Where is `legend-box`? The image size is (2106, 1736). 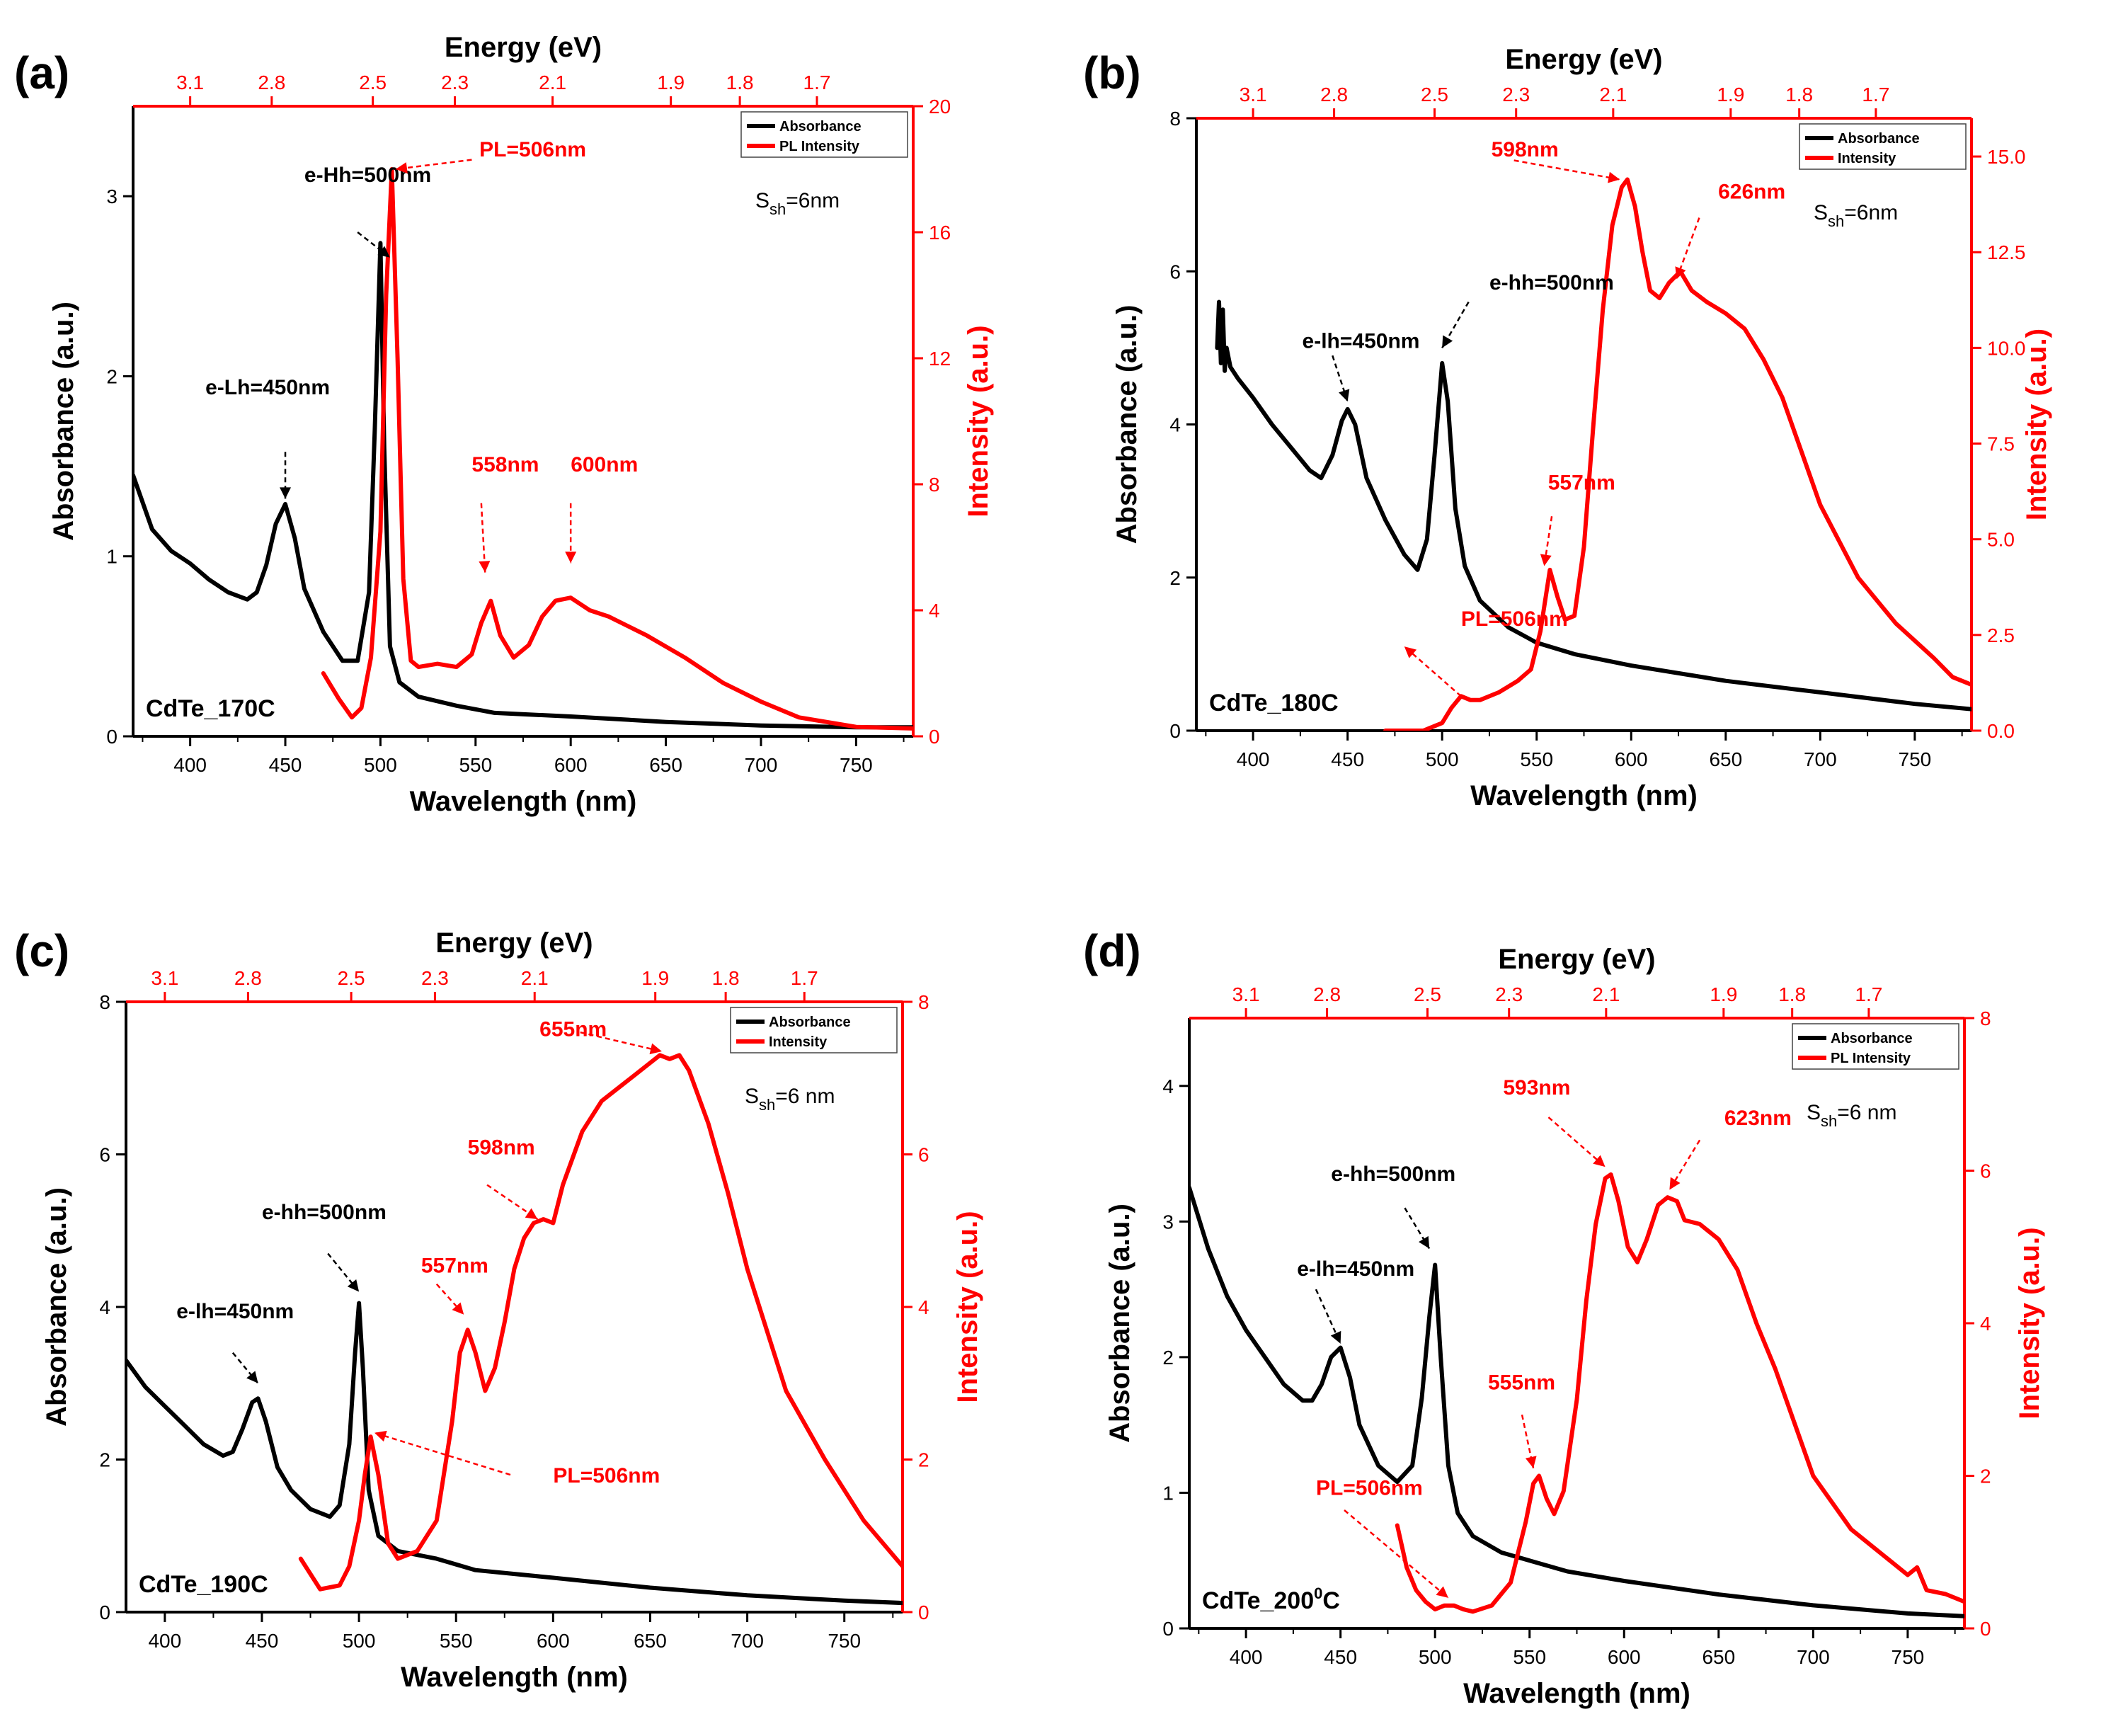 legend-box is located at coordinates (1883, 146).